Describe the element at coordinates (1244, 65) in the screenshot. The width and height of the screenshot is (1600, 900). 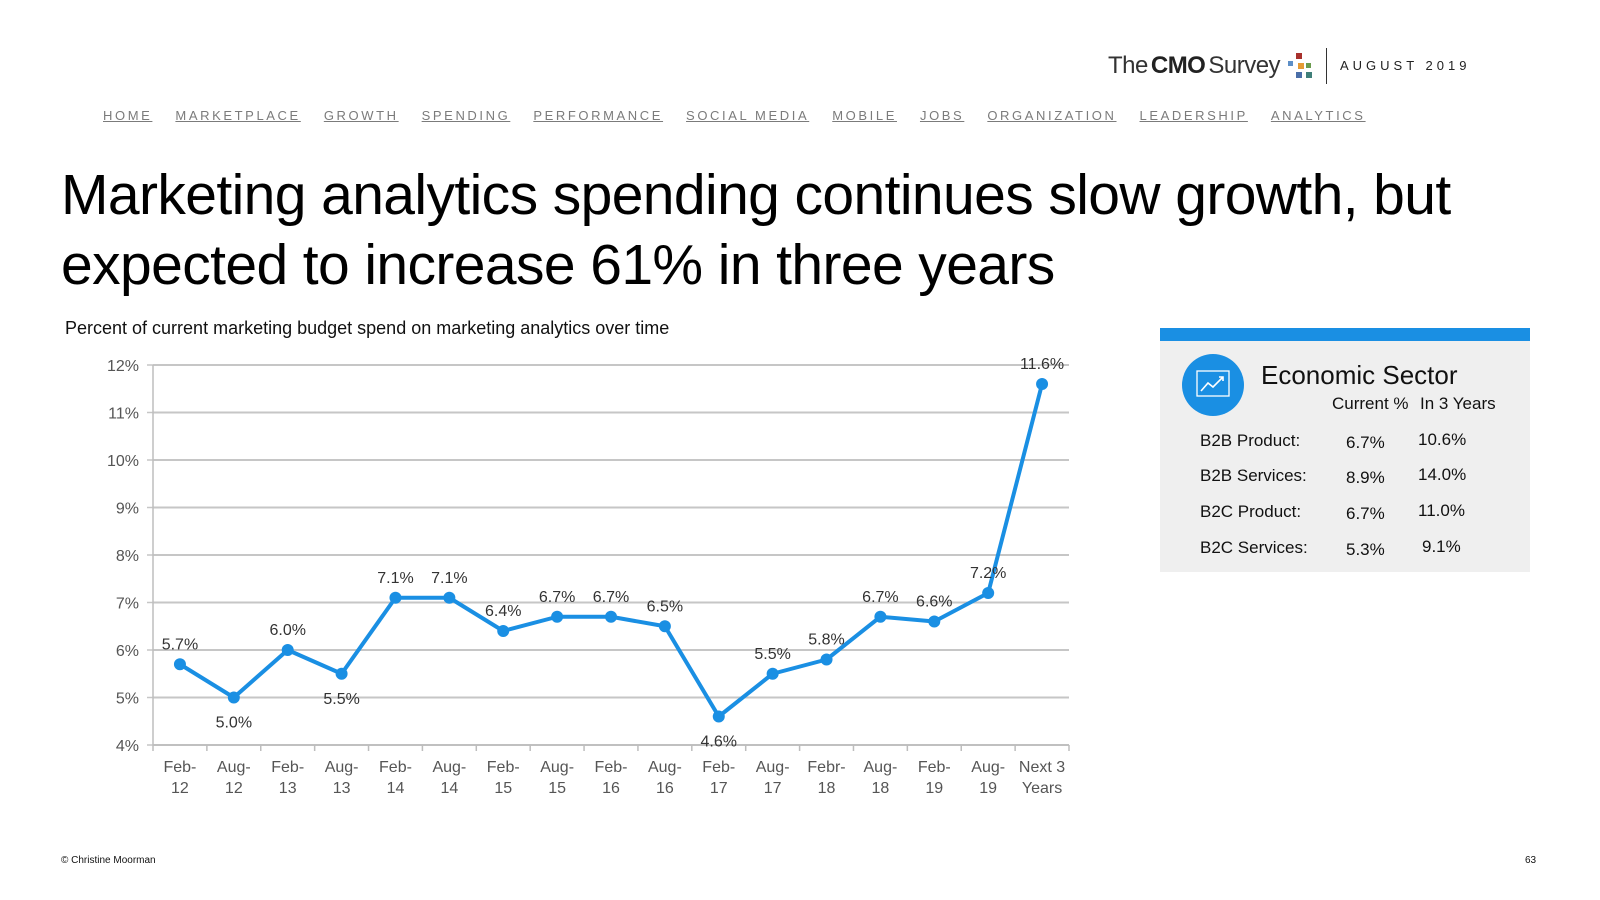
I see `logo-survey: Survey` at that location.